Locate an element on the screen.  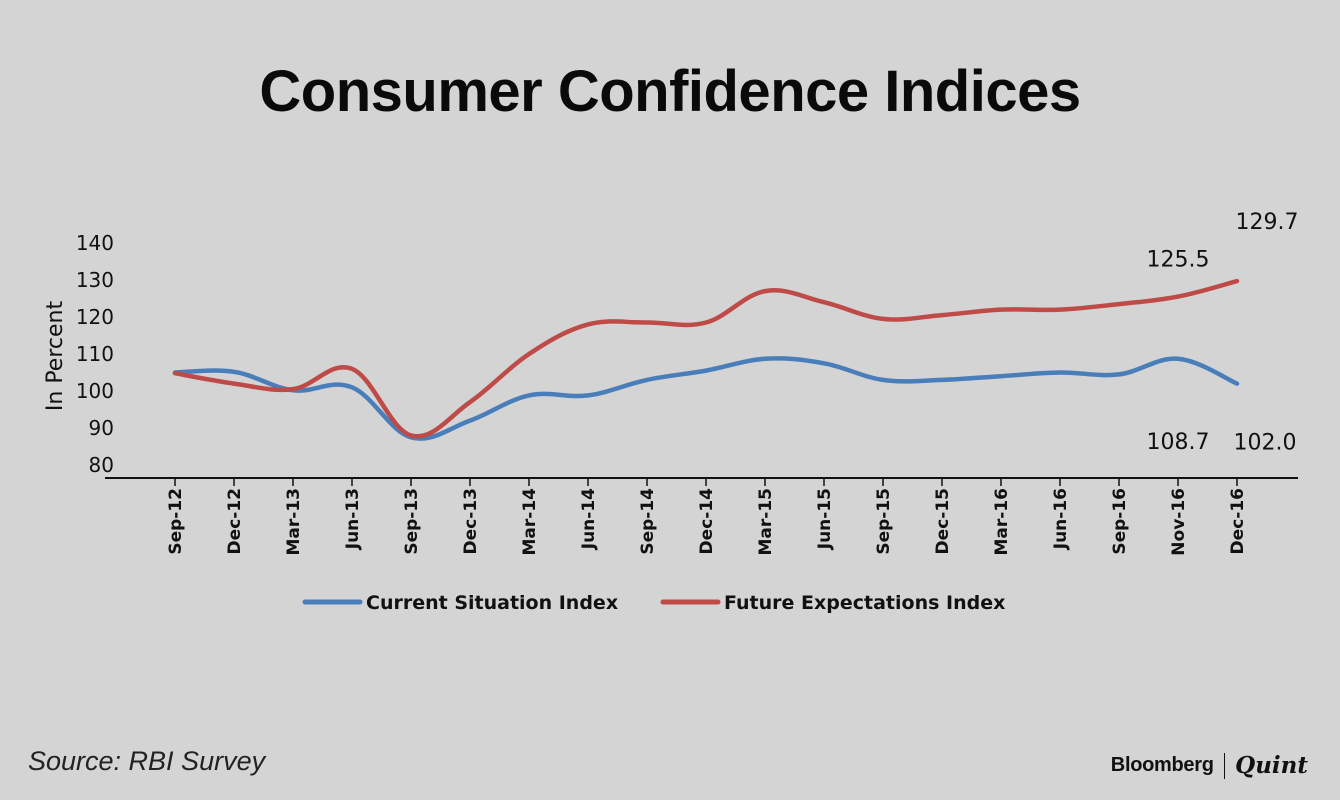
source-note: Source: RBI Survey is located at coordinates (147, 761).